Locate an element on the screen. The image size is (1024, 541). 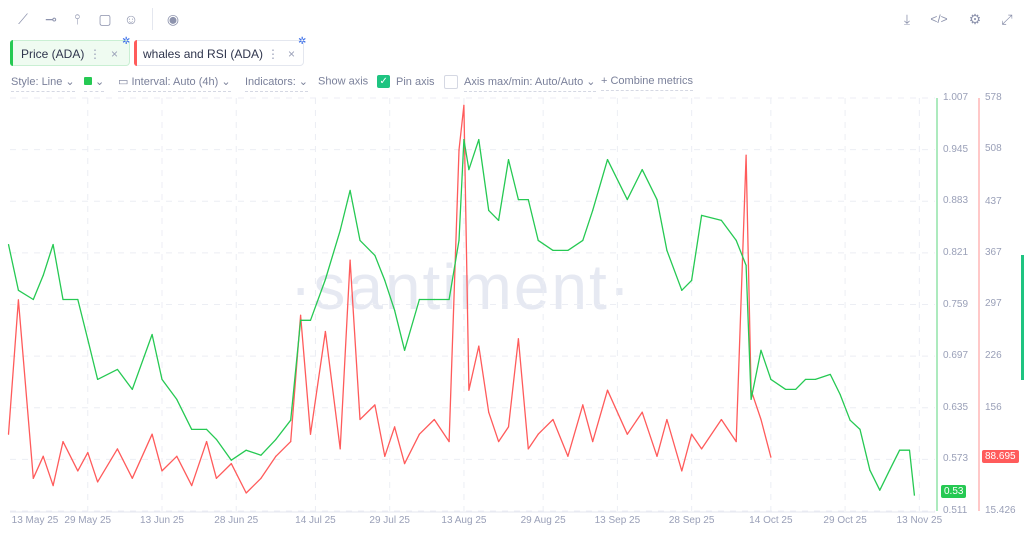
price-axis-tick: 0.945 is located at coordinates (956, 149).